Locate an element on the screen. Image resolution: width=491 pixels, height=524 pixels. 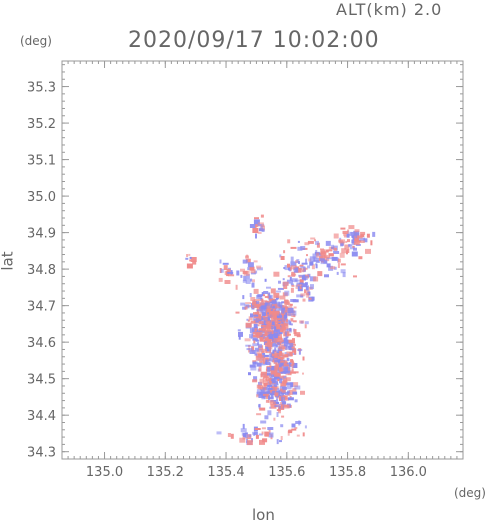
altitude-label: ALT(km) 2.0 is located at coordinates (389, 9).